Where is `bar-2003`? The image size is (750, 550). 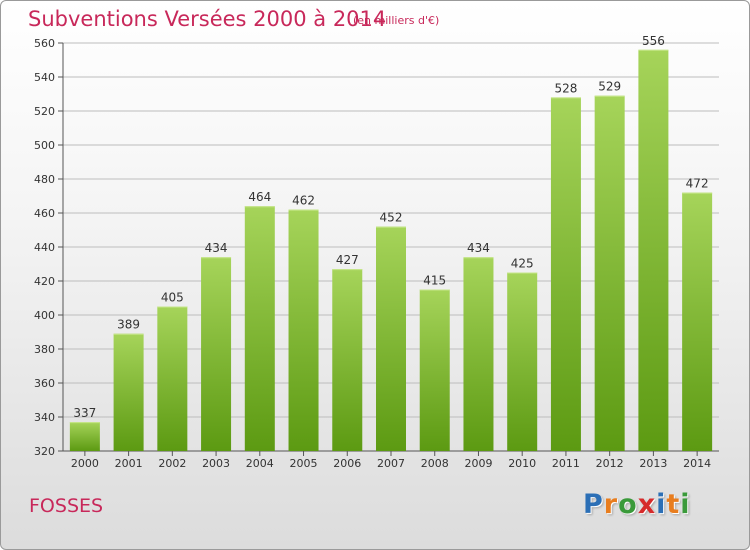
bar-2003 is located at coordinates (216, 354).